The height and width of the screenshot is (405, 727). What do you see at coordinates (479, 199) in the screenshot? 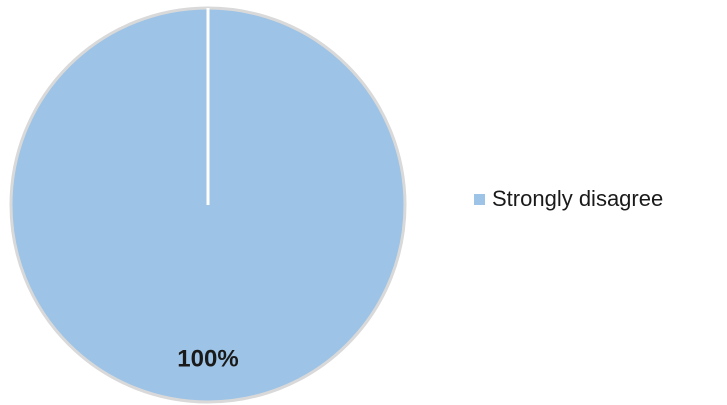
I see `legend-swatch-strongly-disagree` at bounding box center [479, 199].